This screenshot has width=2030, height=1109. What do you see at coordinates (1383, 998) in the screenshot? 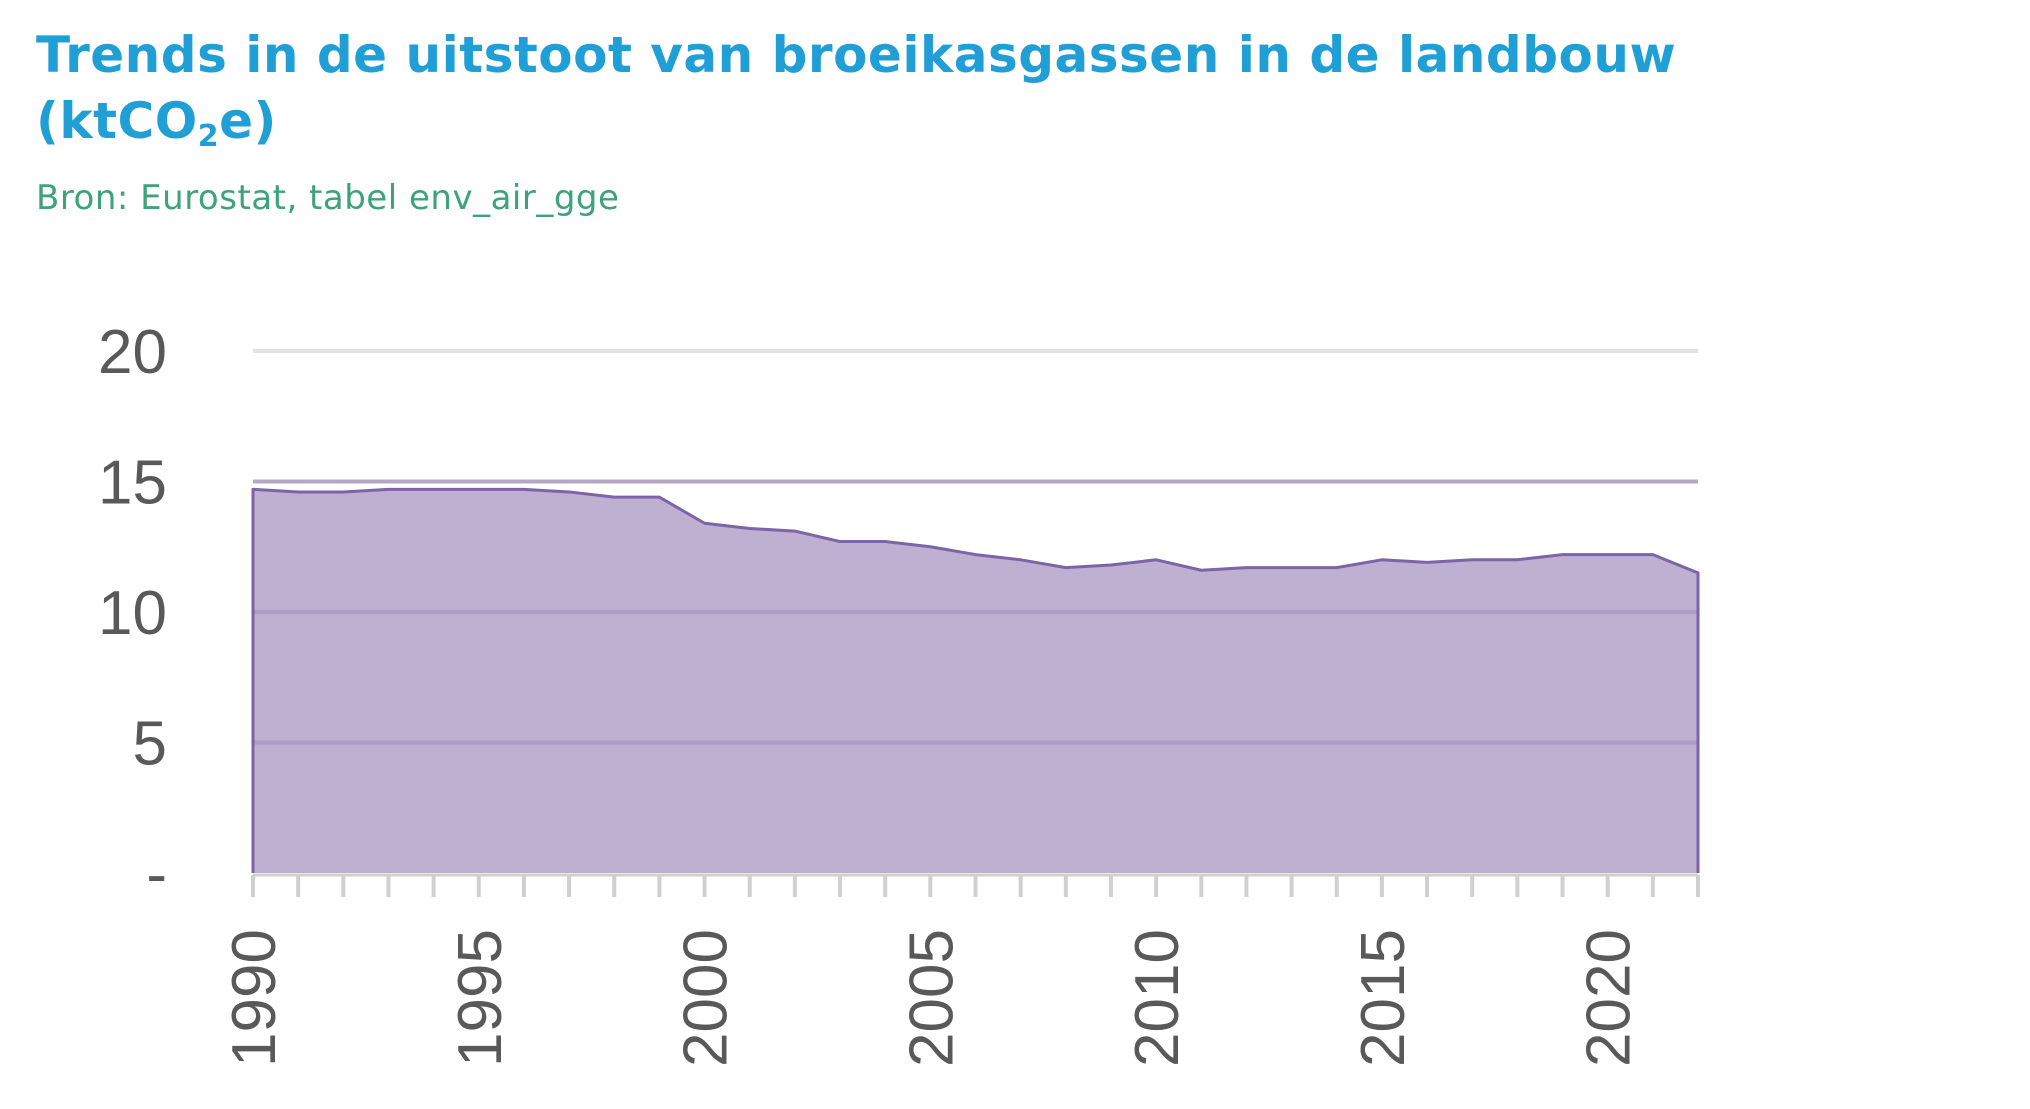
I see `x-tick-label-2015: 2015` at bounding box center [1383, 998].